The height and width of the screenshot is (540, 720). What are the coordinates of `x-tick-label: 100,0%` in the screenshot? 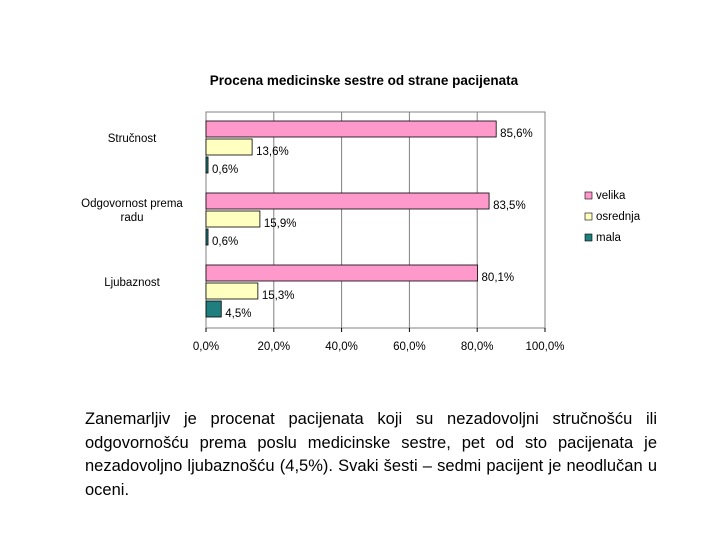 It's located at (544, 347).